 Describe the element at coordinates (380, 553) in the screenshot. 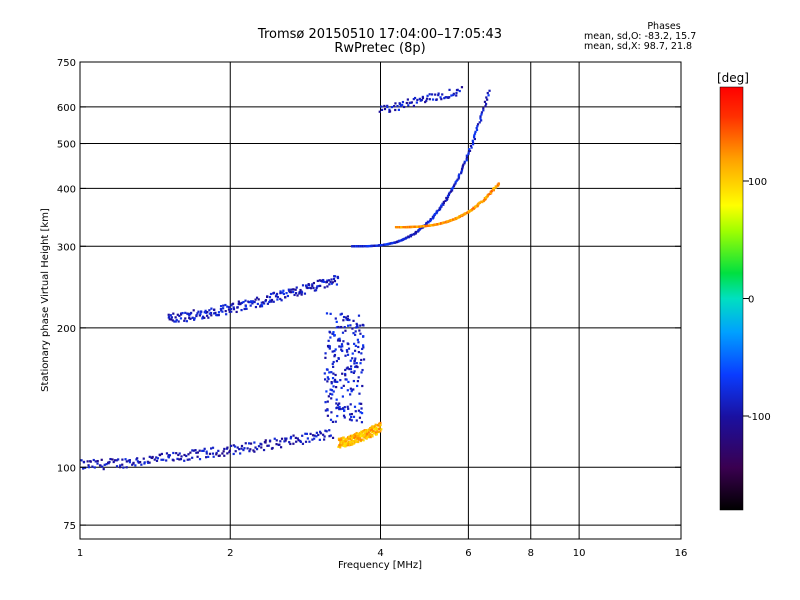

I see `x-tick-label: 4` at that location.